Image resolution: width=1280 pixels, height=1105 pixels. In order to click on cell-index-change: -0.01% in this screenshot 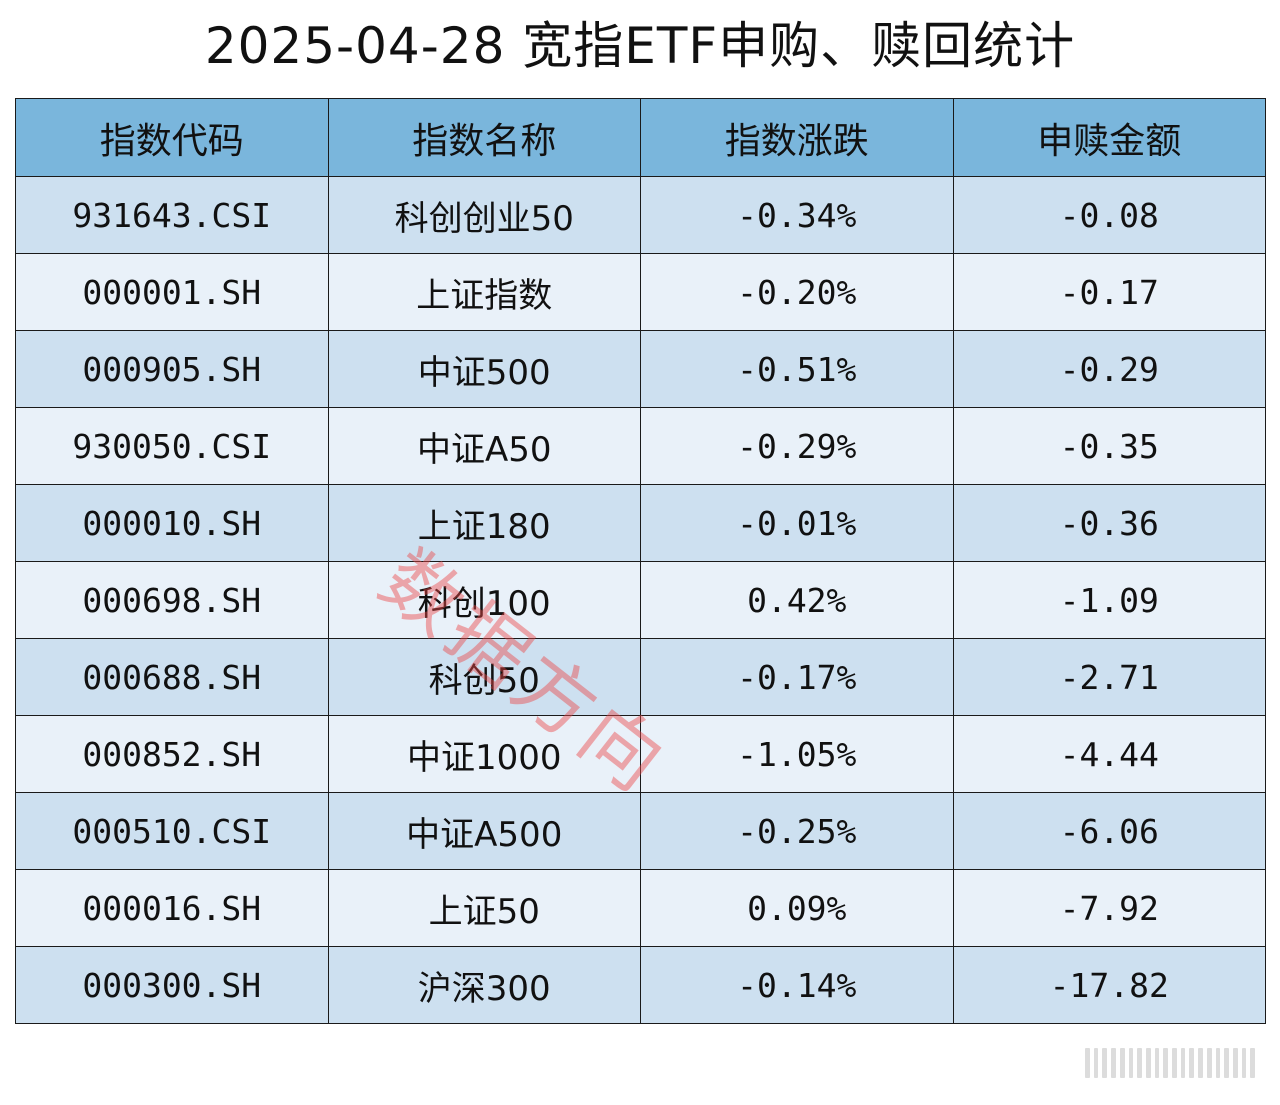, I will do `click(797, 523)`.